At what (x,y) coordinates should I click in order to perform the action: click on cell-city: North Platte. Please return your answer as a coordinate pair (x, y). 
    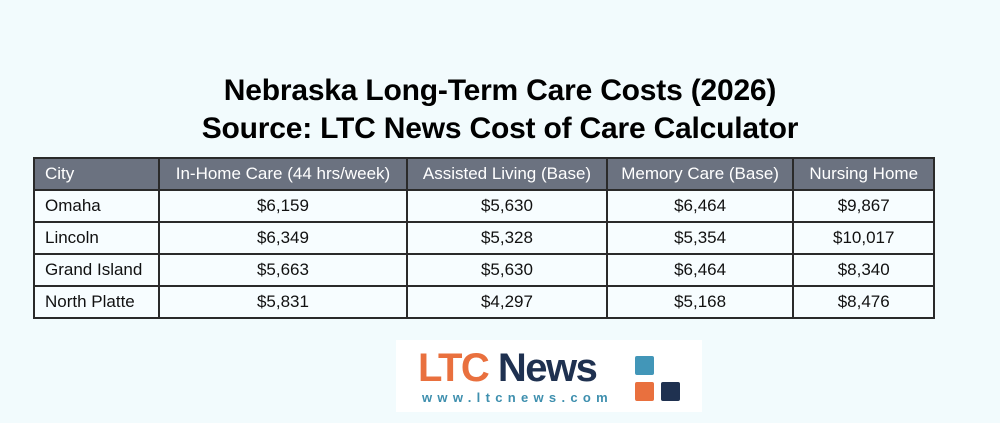
    Looking at the image, I should click on (96, 302).